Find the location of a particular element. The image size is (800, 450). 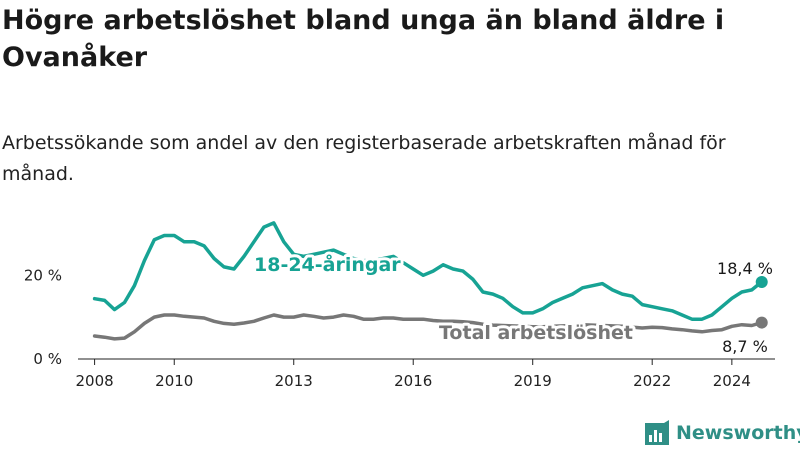

x-tick-label: 2013 is located at coordinates (294, 381).